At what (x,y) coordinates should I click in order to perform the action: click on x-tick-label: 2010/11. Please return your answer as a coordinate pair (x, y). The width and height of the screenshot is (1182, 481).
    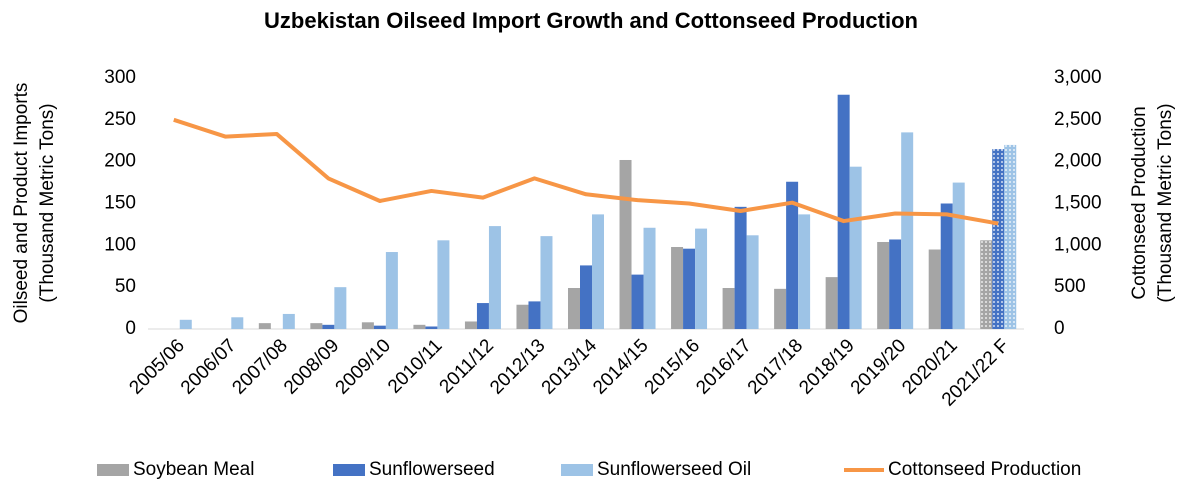
    Looking at the image, I should click on (415, 366).